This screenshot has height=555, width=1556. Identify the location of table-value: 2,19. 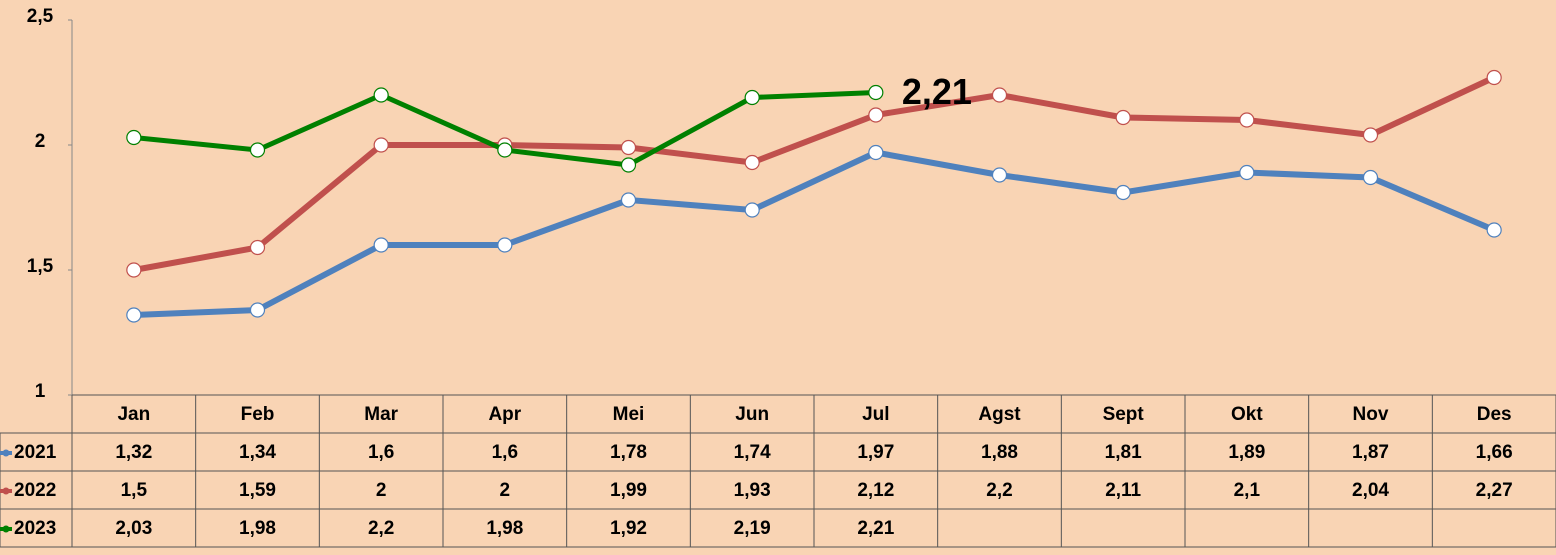
(752, 528).